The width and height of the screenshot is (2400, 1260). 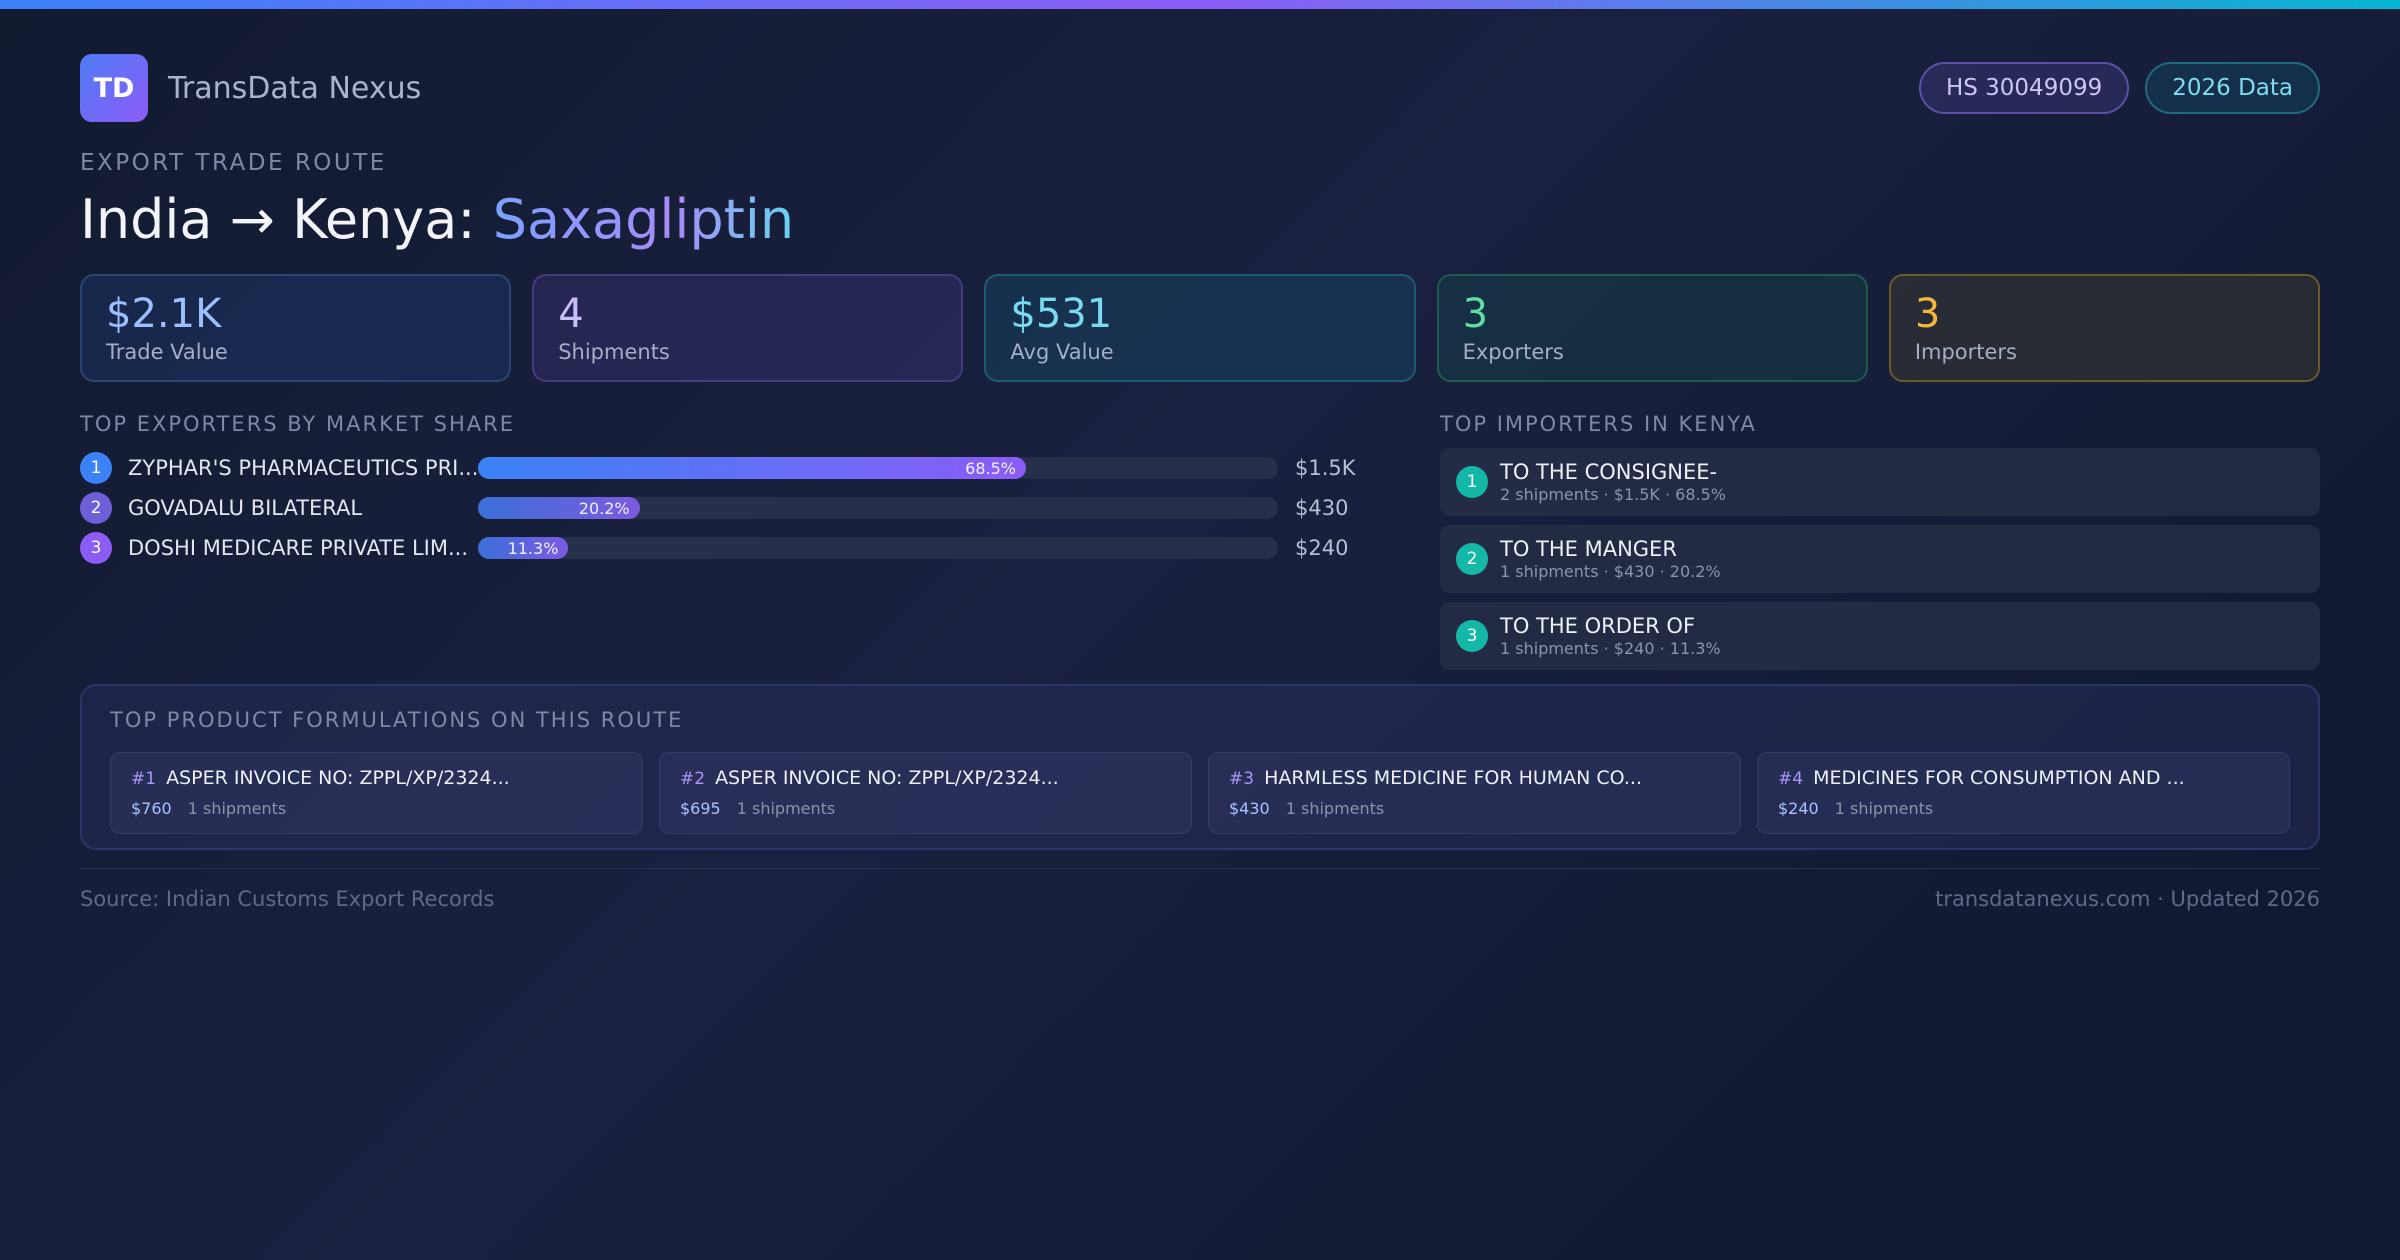 I want to click on stat-label: Importers, so click(x=1966, y=352).